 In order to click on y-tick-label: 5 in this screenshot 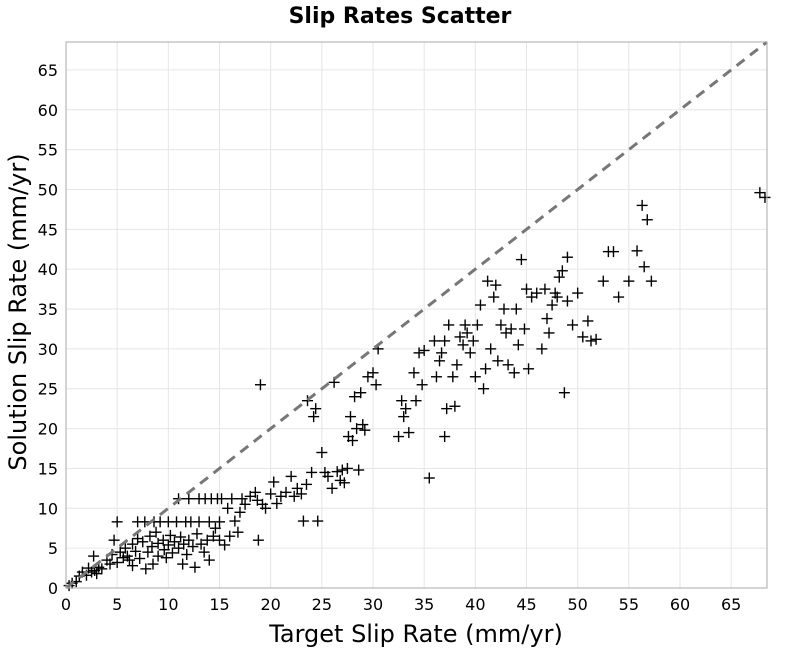, I will do `click(53, 548)`.